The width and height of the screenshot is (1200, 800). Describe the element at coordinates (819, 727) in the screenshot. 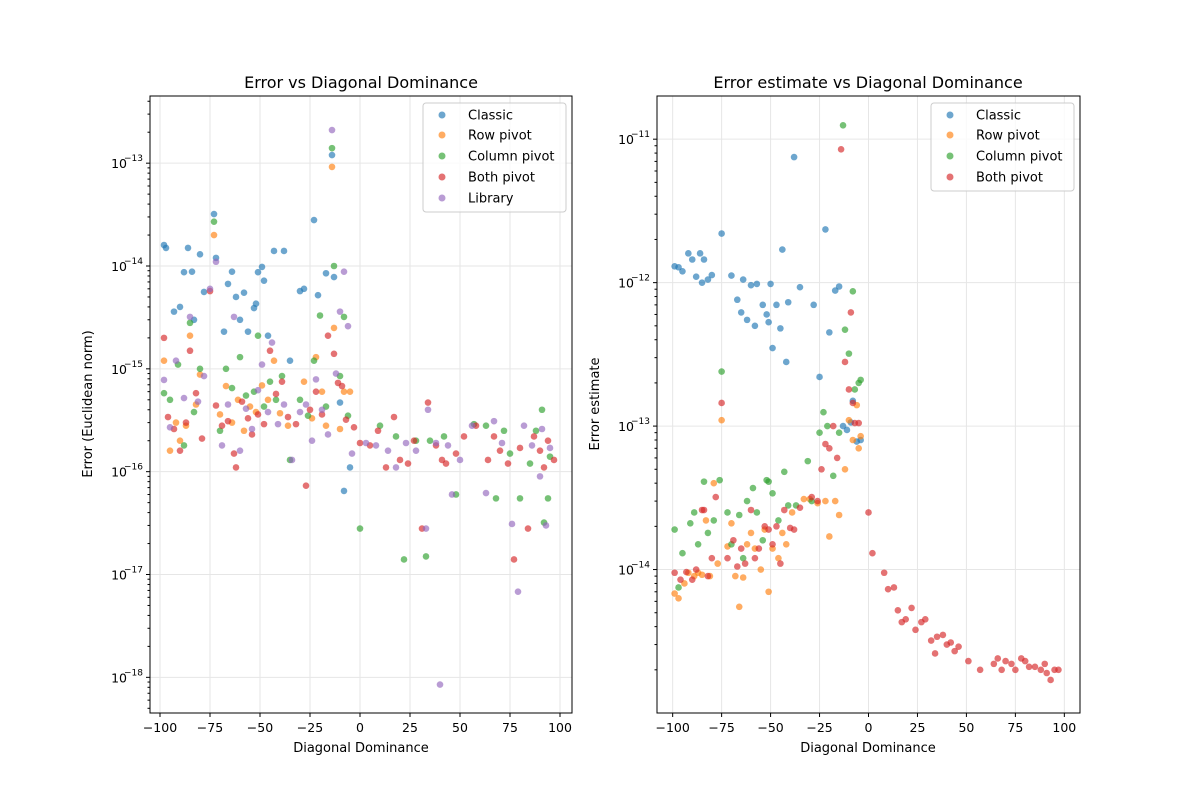

I see `right-x-tick-label: −25` at that location.